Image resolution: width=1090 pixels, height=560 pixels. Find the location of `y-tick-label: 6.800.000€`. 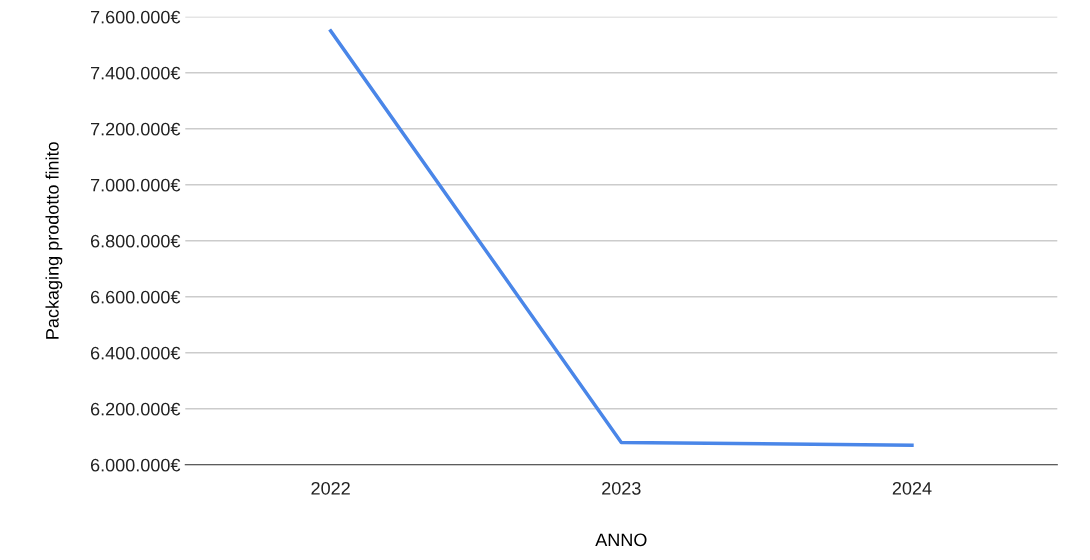

y-tick-label: 6.800.000€ is located at coordinates (136, 241).